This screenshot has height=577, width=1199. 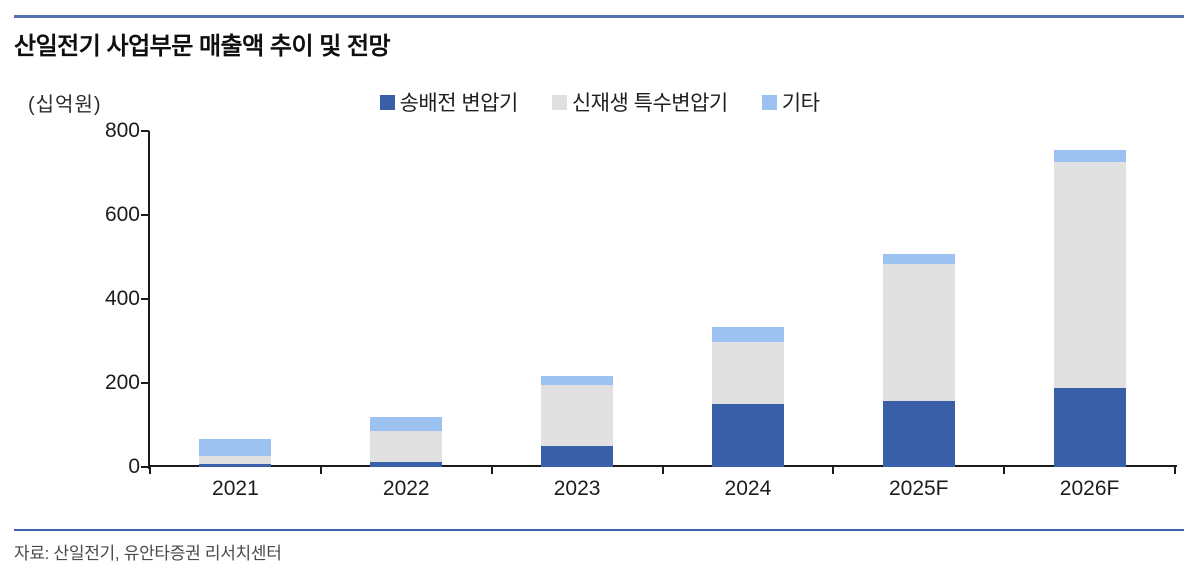 I want to click on x-tick-label: 2021, so click(x=235, y=488).